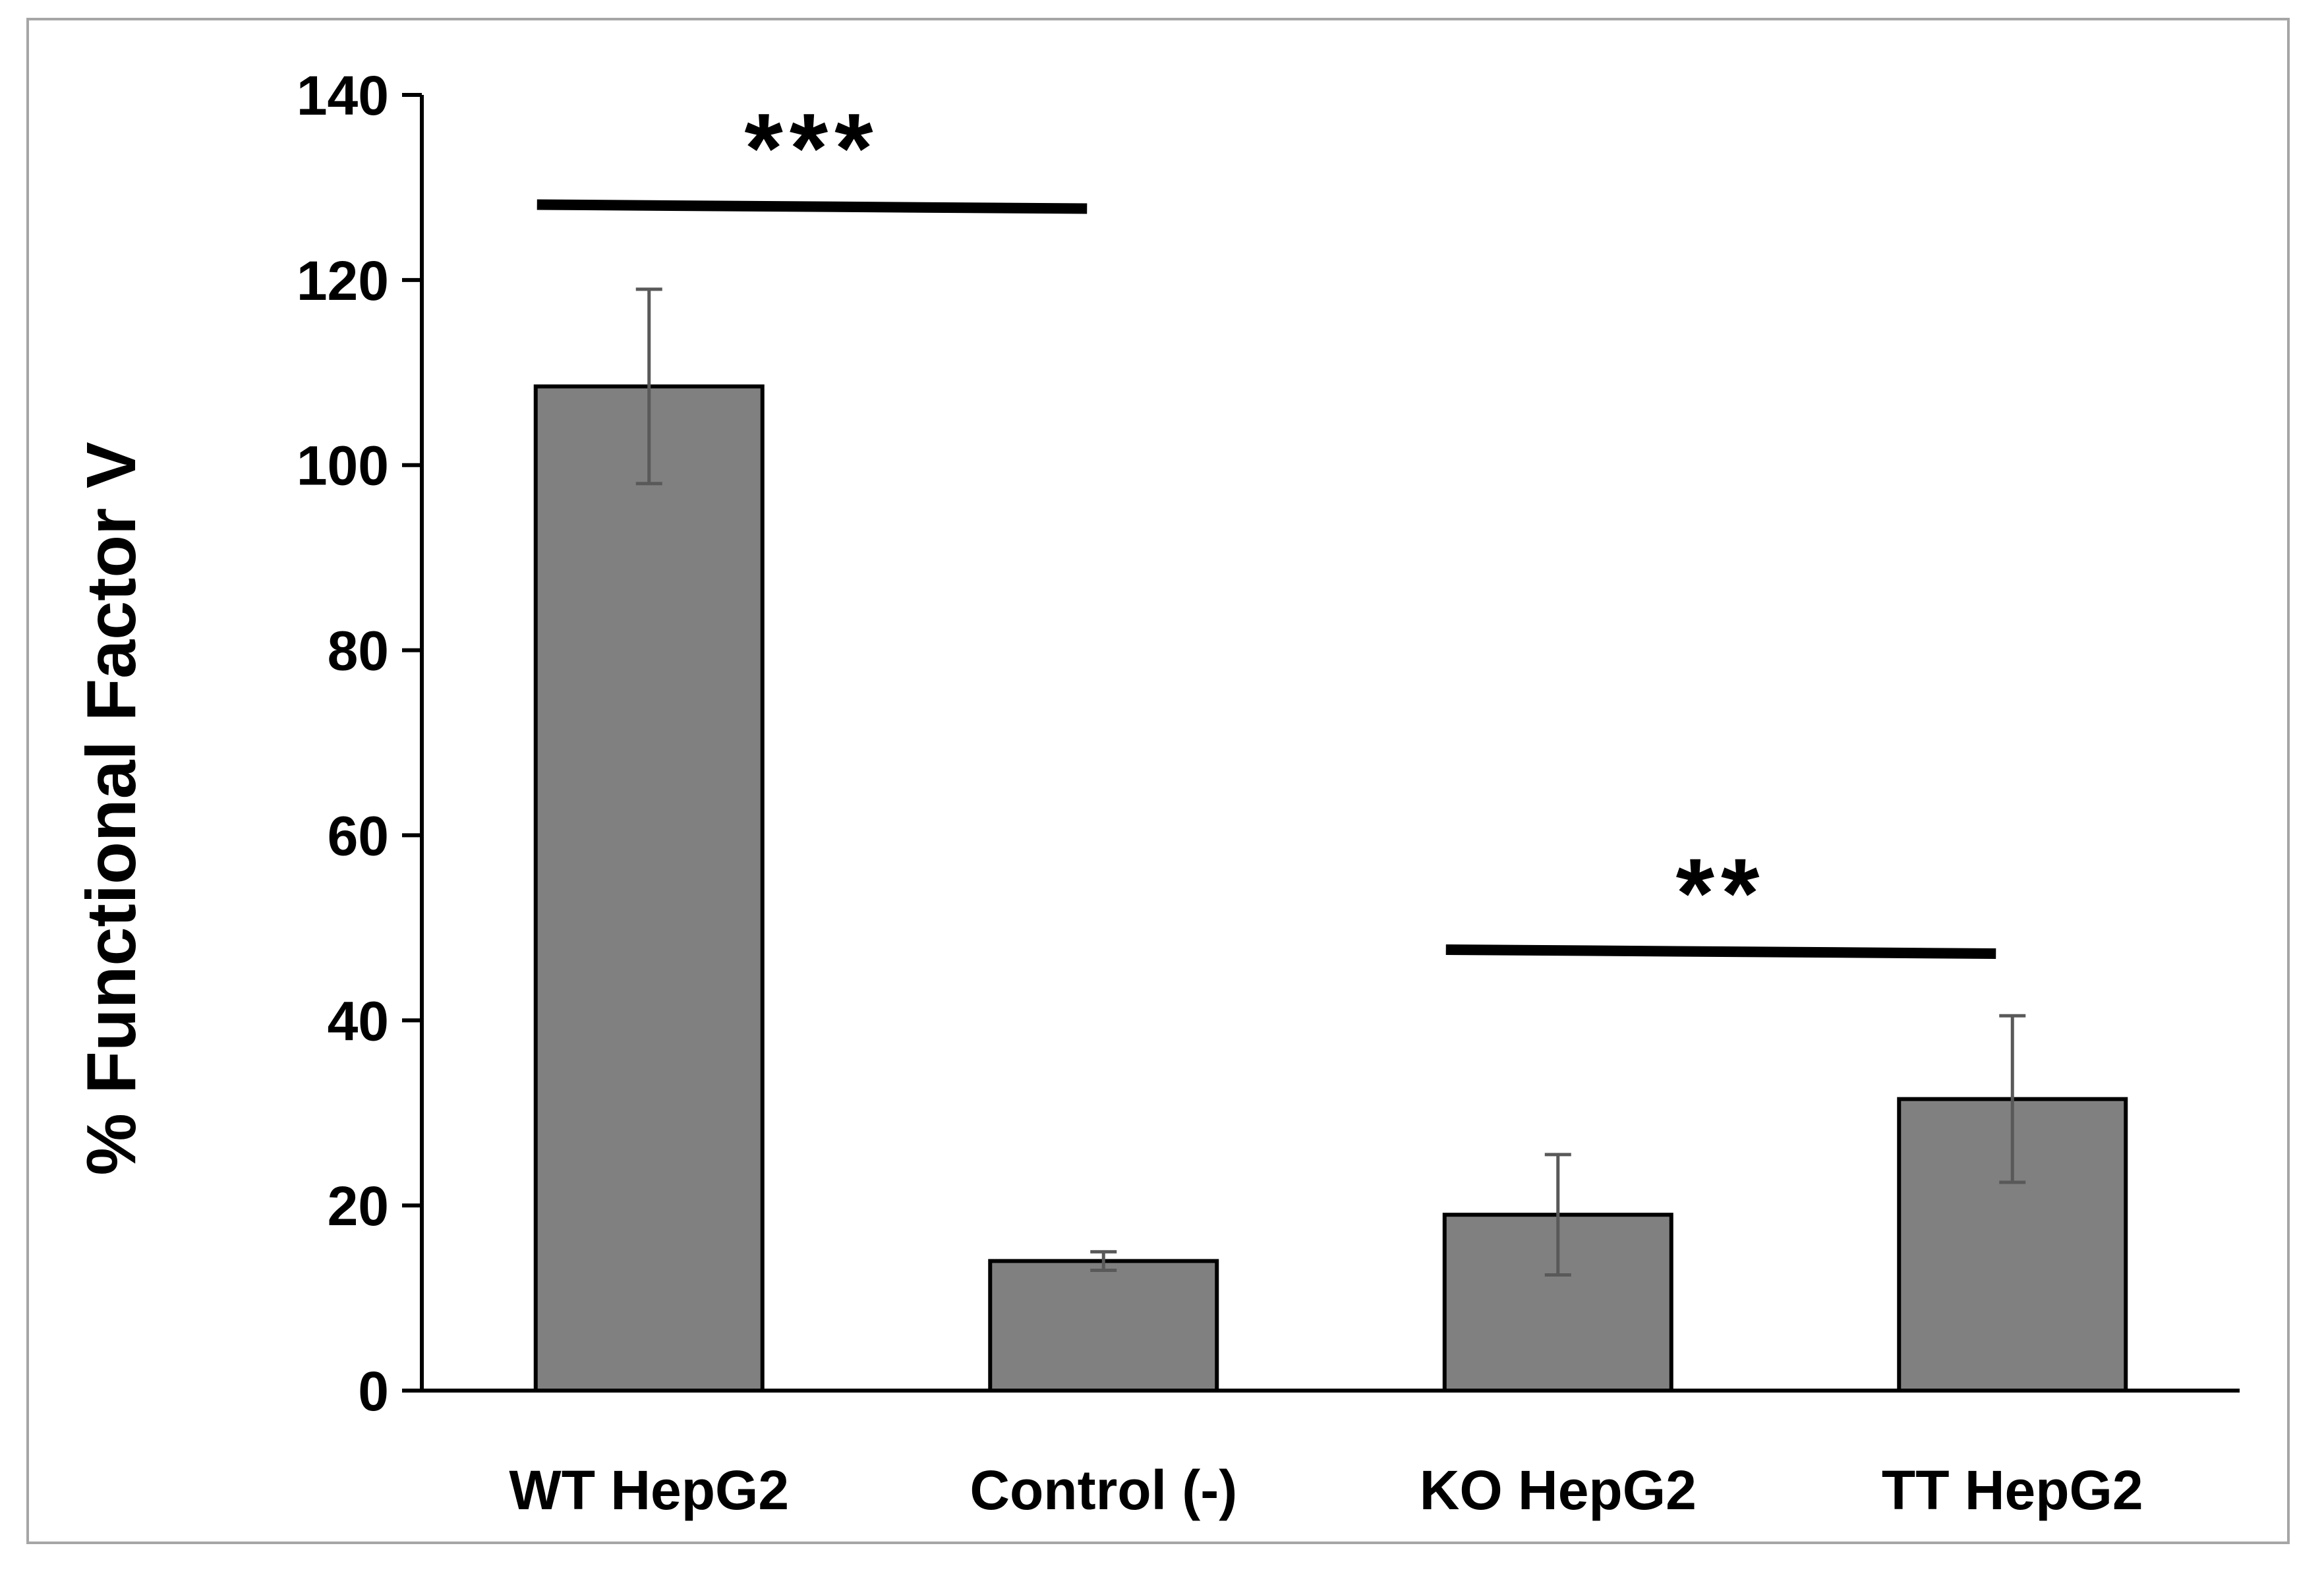 This screenshot has width=2324, height=1585. Describe the element at coordinates (649, 1490) in the screenshot. I see `x-tick-label-0: WT HepG2` at that location.